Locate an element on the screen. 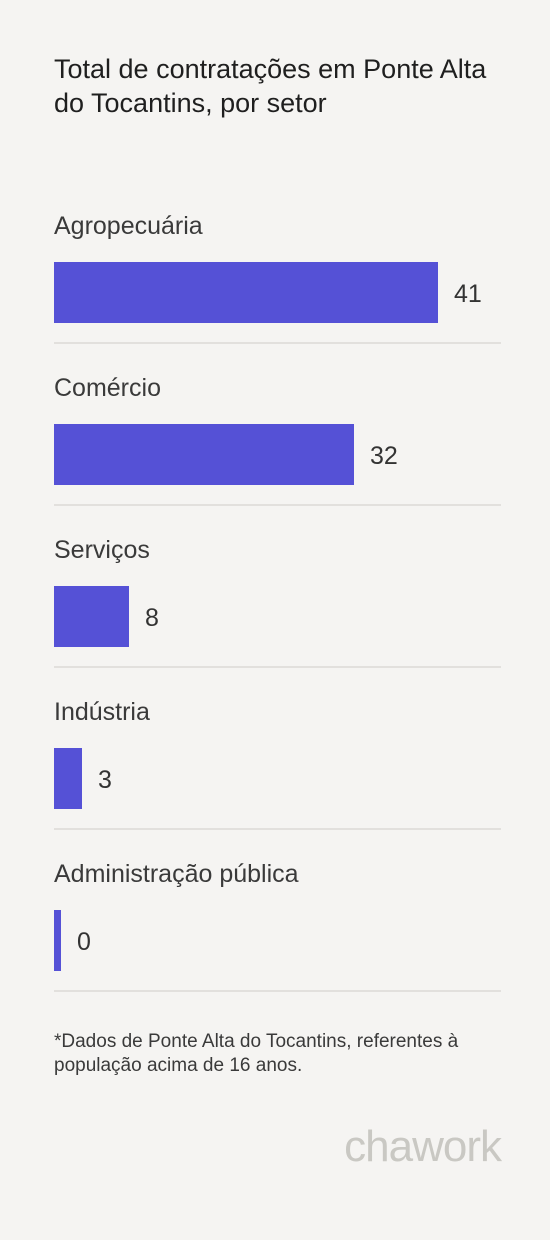 The width and height of the screenshot is (550, 1240). value-label: 41 is located at coordinates (468, 294).